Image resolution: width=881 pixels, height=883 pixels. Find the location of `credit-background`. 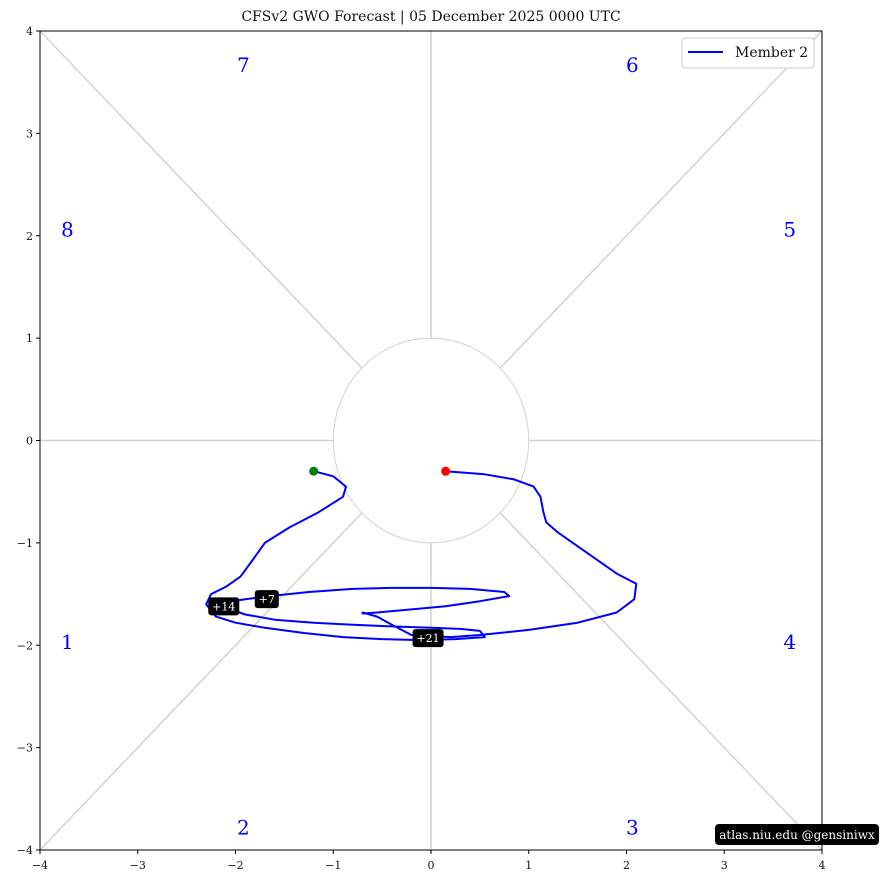

credit-background is located at coordinates (797, 834).